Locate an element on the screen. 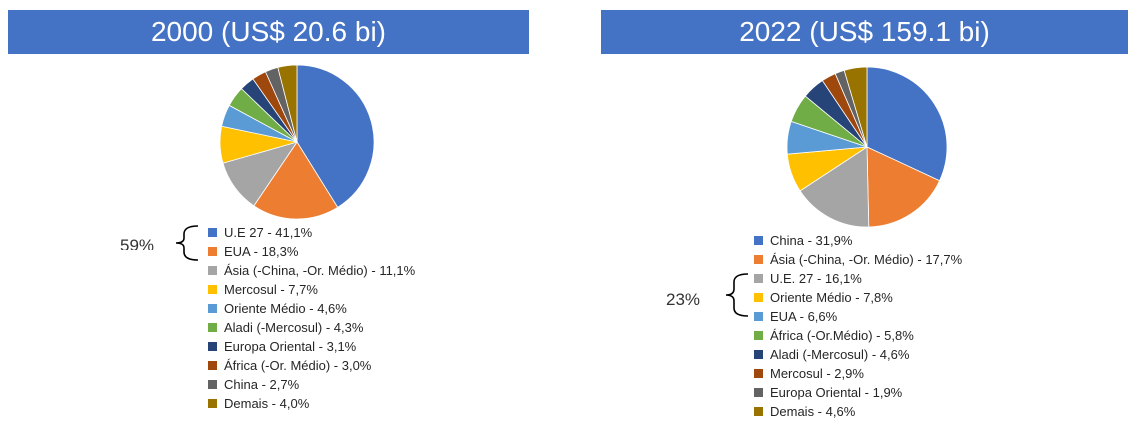 The width and height of the screenshot is (1132, 421). pie-2000-legend-label: Ásia (-China, -Or. Médio) - 11,1% is located at coordinates (320, 270).